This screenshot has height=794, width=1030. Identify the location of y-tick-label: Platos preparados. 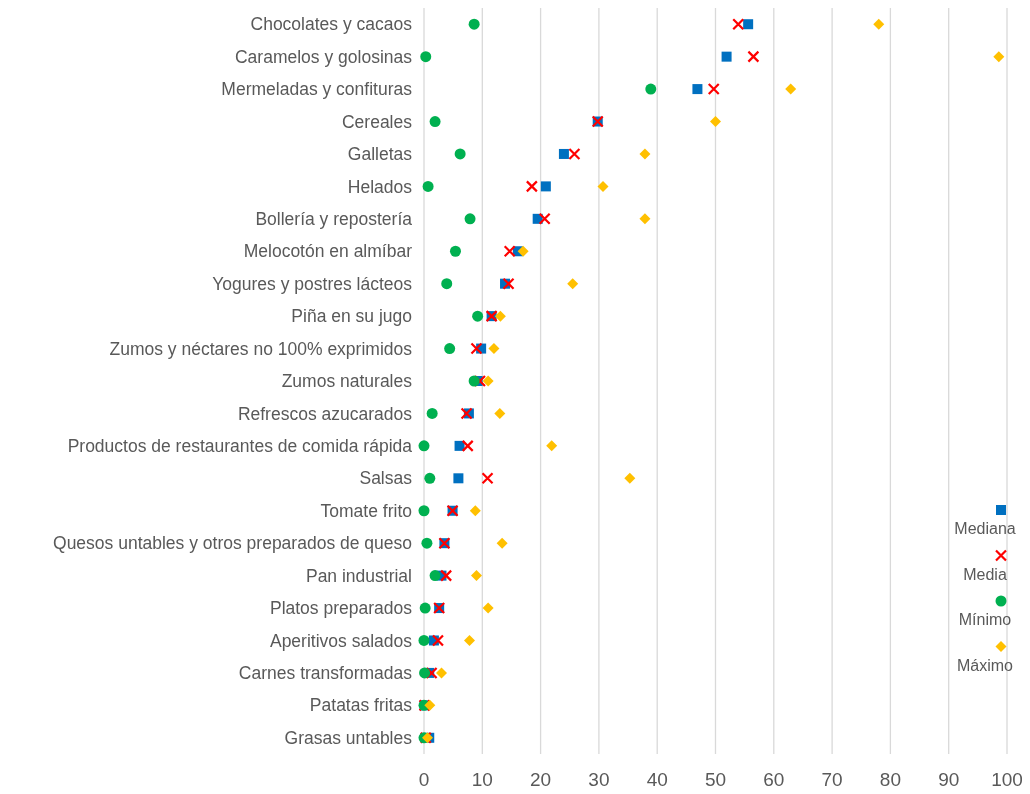
(341, 608).